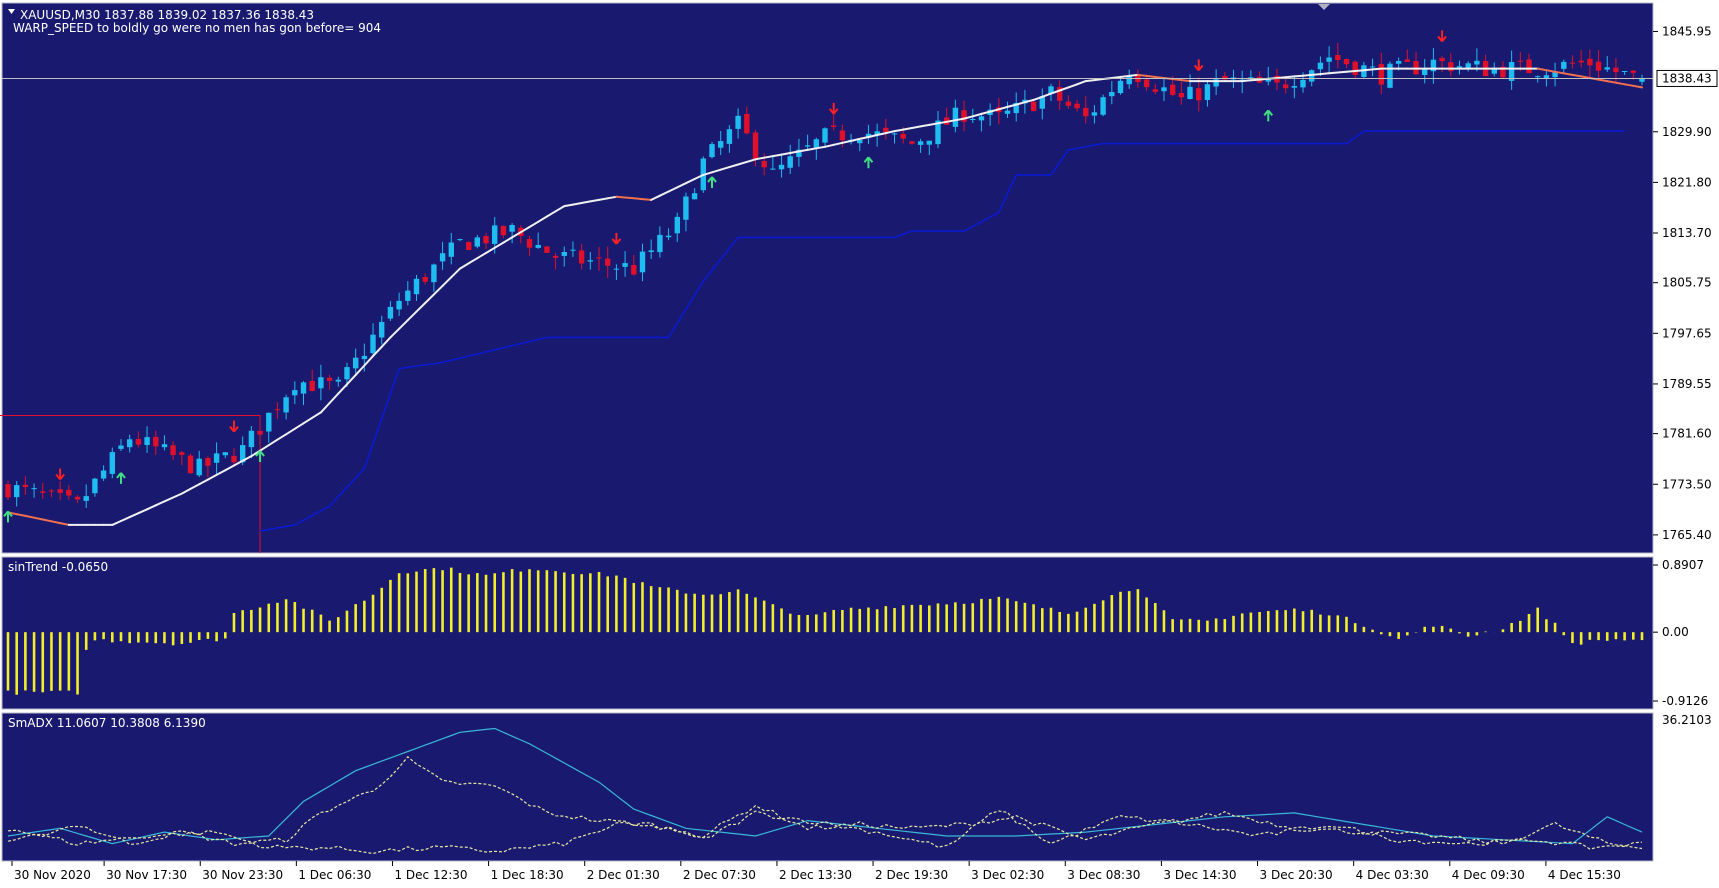 This screenshot has width=1719, height=888. What do you see at coordinates (430, 875) in the screenshot?
I see `time-tick-label: 1 Dec 12:30` at bounding box center [430, 875].